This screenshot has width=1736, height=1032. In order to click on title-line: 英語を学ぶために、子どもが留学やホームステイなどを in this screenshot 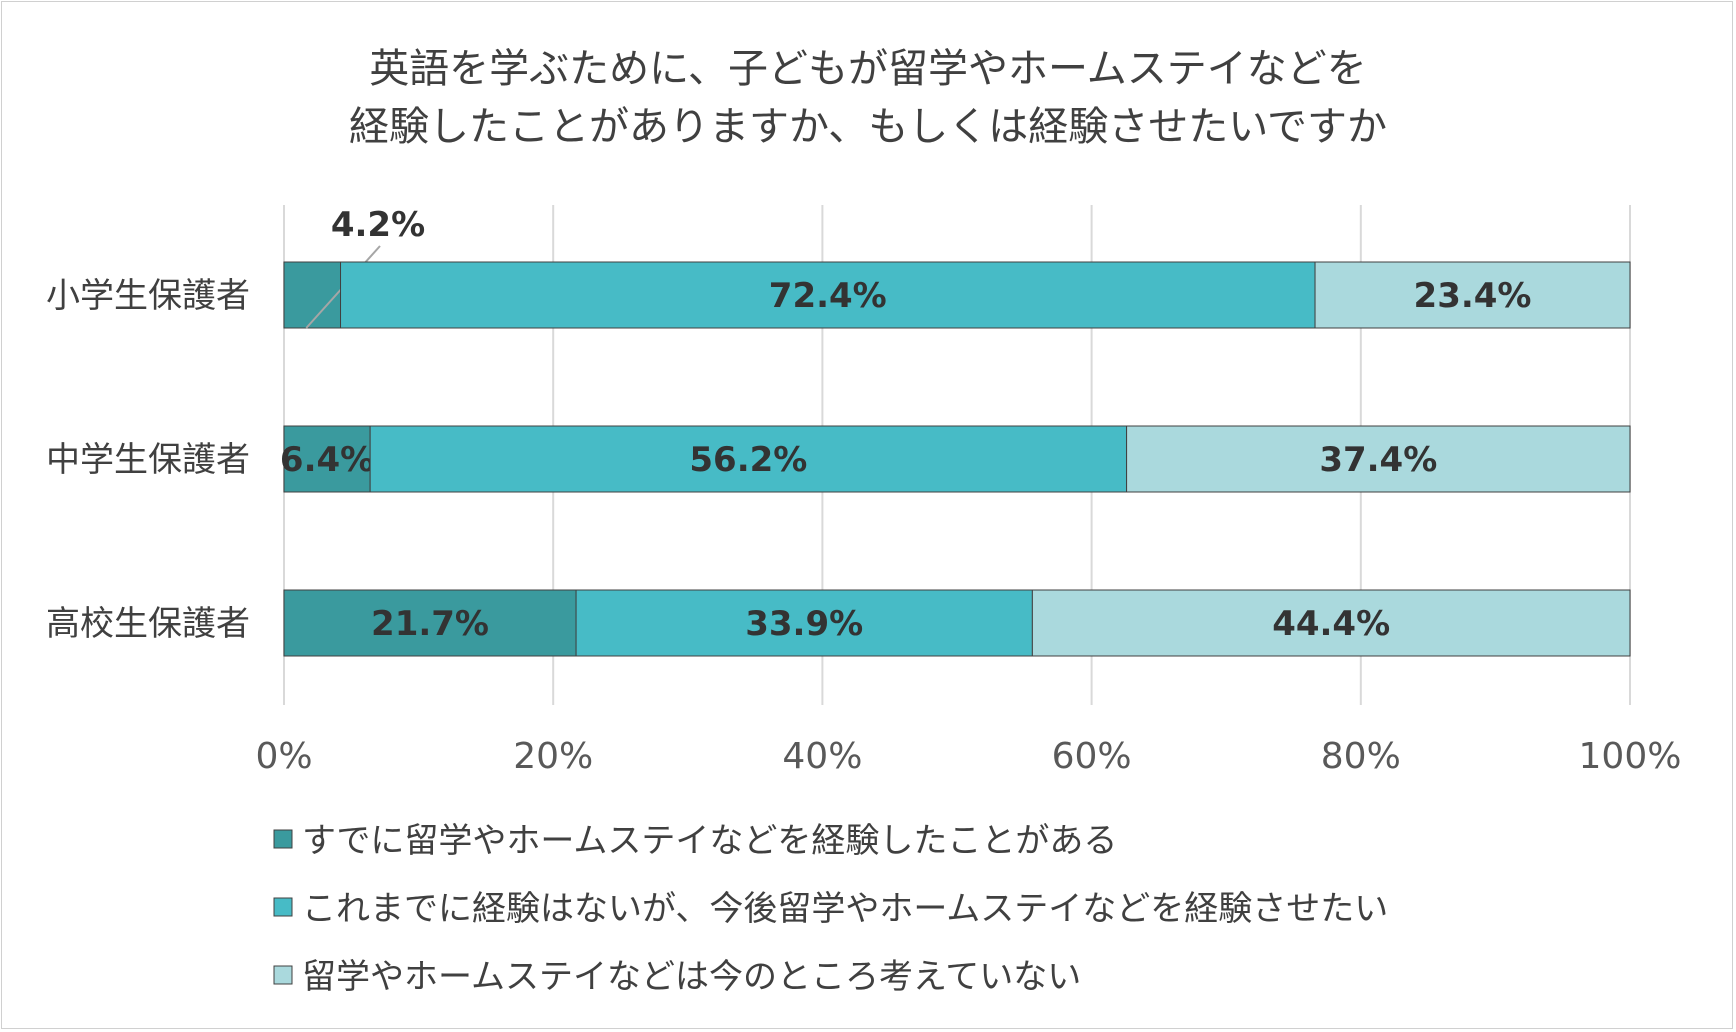, I will do `click(868, 69)`.